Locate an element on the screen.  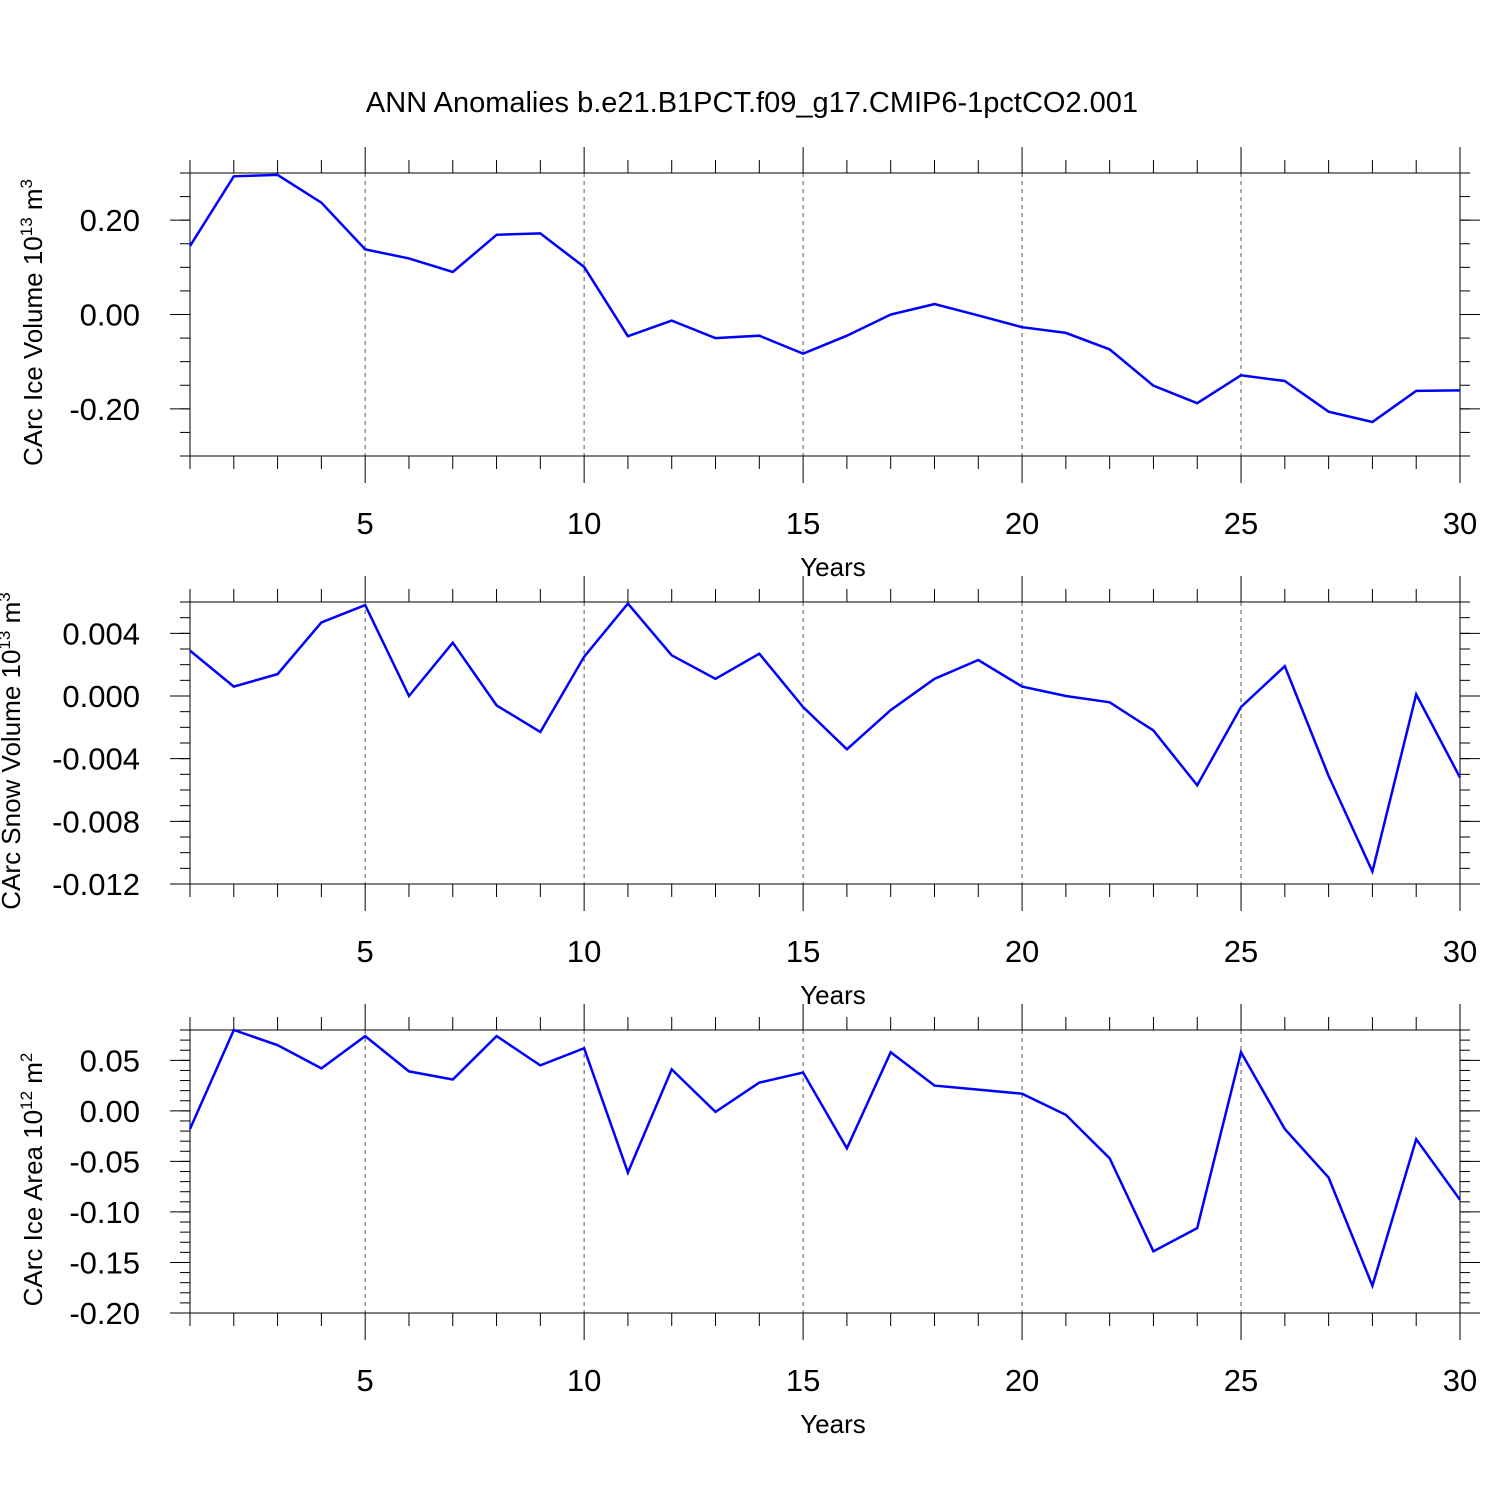
y-tick-label: 0.05 is located at coordinates (110, 1060).